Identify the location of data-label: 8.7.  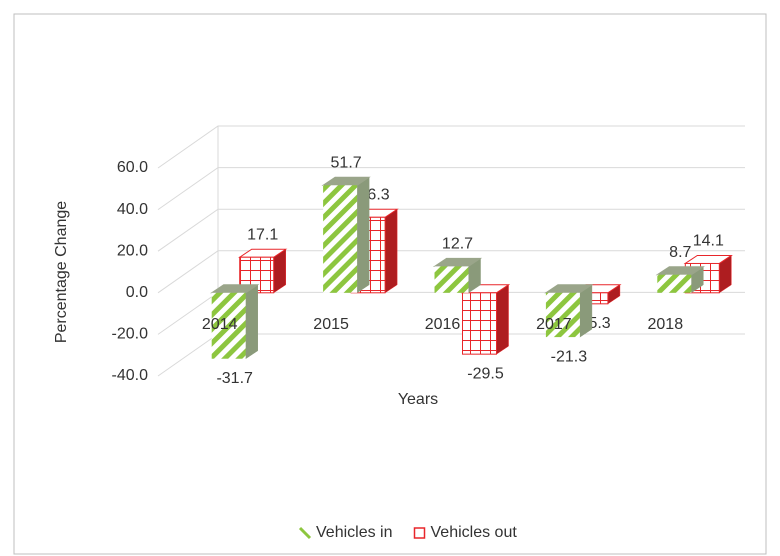
(680, 252).